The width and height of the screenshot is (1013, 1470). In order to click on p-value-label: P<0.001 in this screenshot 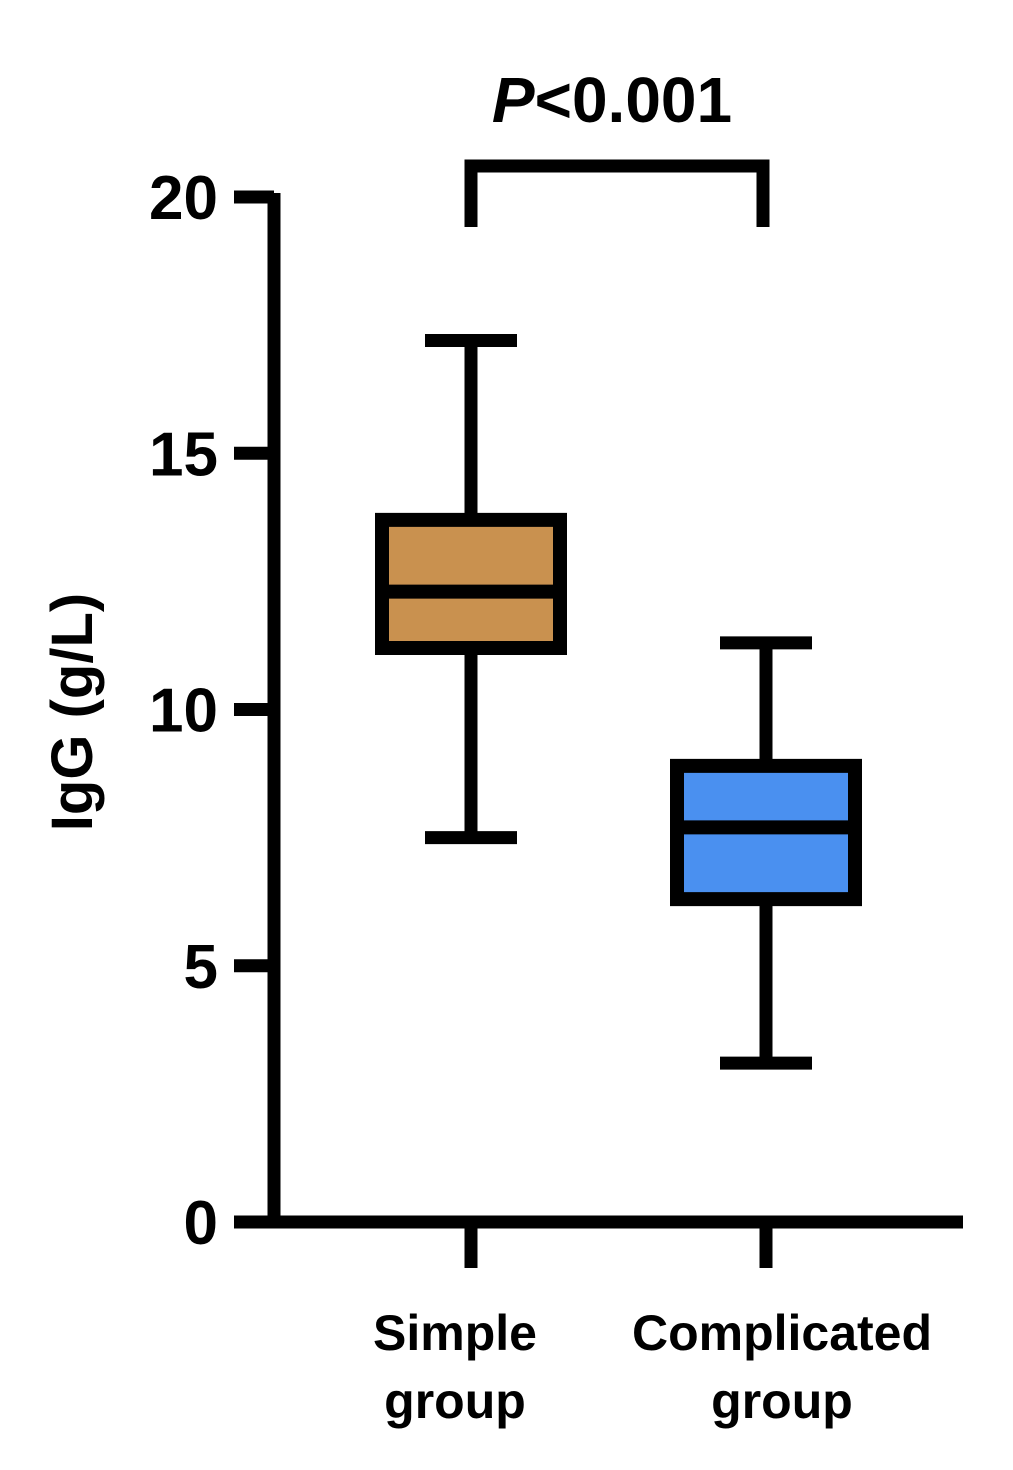, I will do `click(612, 100)`.